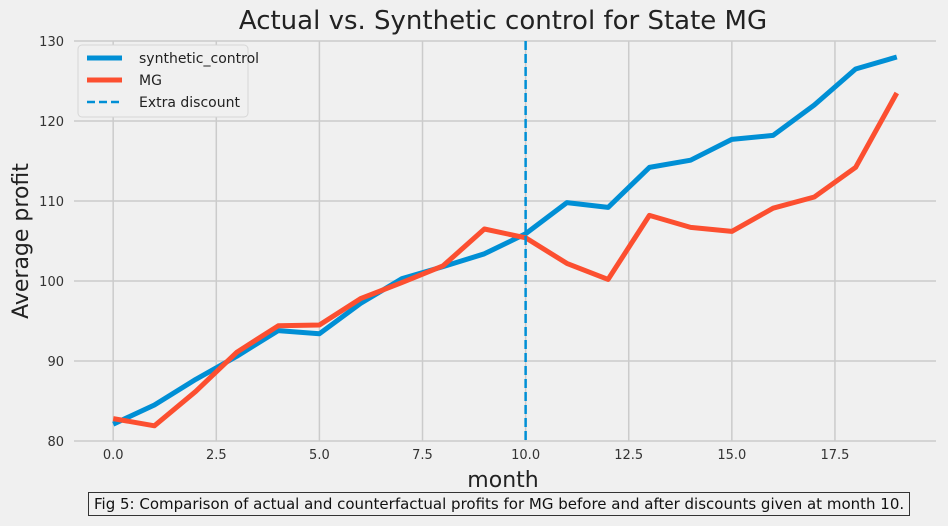 Image resolution: width=948 pixels, height=526 pixels. Describe the element at coordinates (51, 42) in the screenshot. I see `y-tick-label: 130` at that location.